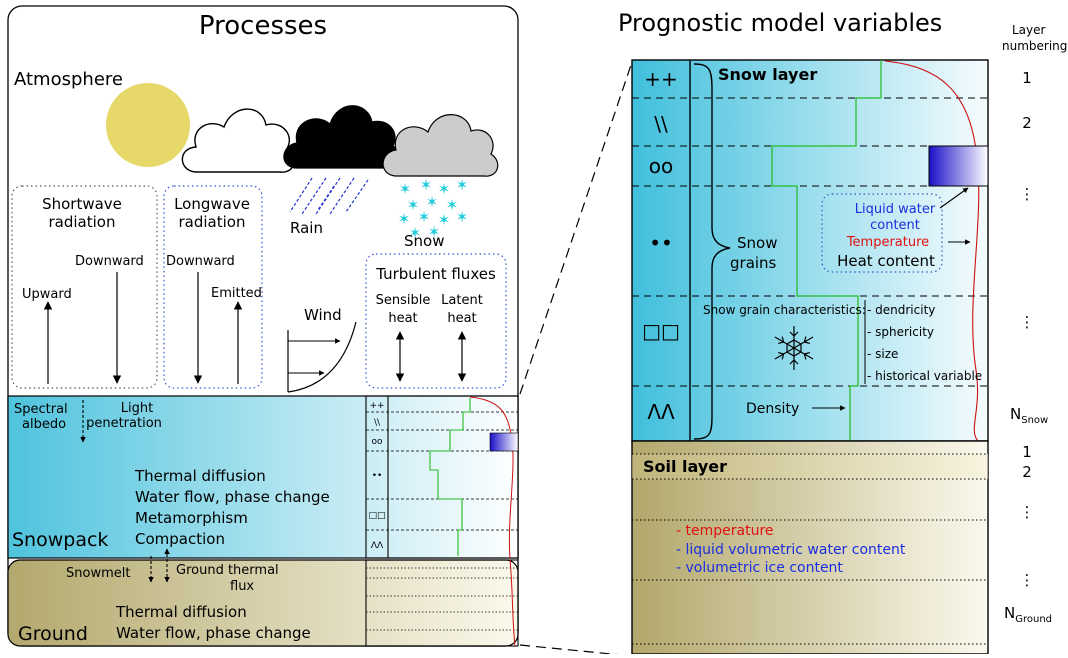 The image size is (1068, 658). What do you see at coordinates (1027, 580) in the screenshot?
I see `layer-number-soil-dots-2: ⋮` at bounding box center [1027, 580].